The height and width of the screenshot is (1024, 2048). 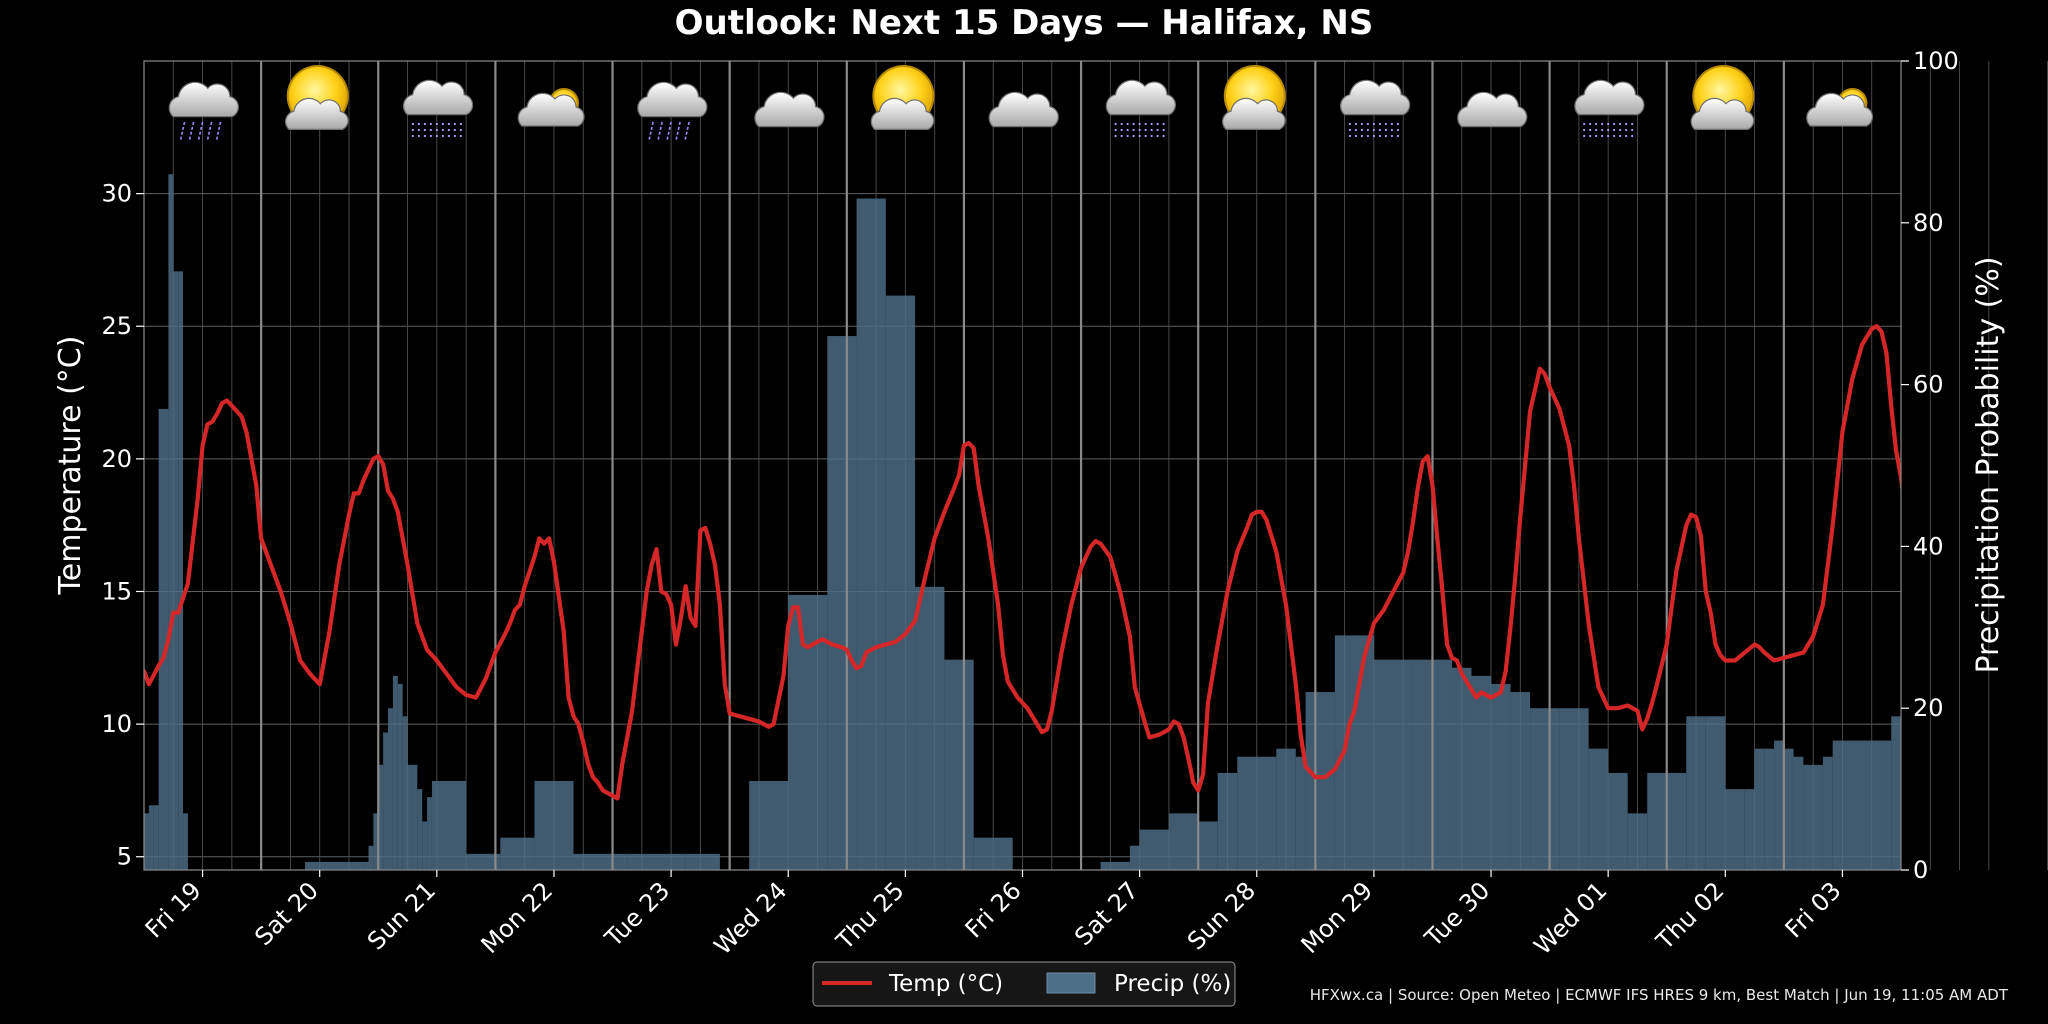 What do you see at coordinates (401, 915) in the screenshot?
I see `x-tick-label: Sun 21` at bounding box center [401, 915].